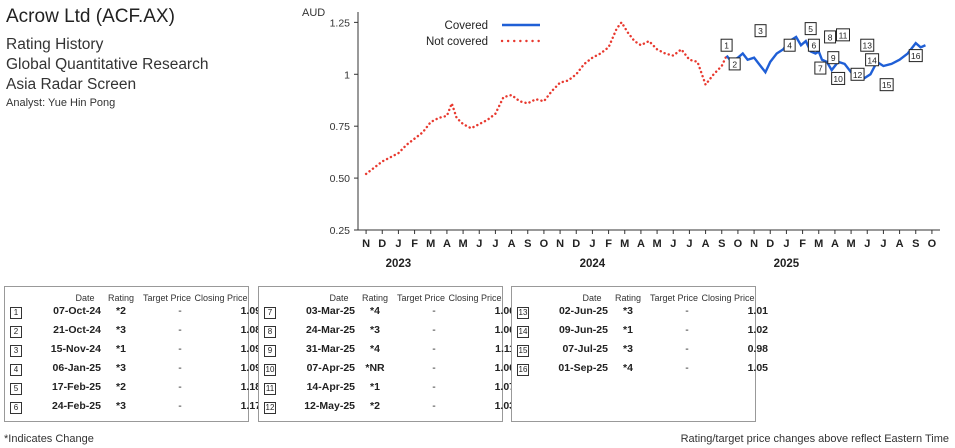 Image resolution: width=955 pixels, height=448 pixels. Describe the element at coordinates (270, 332) in the screenshot. I see `event-number-box: 8` at that location.